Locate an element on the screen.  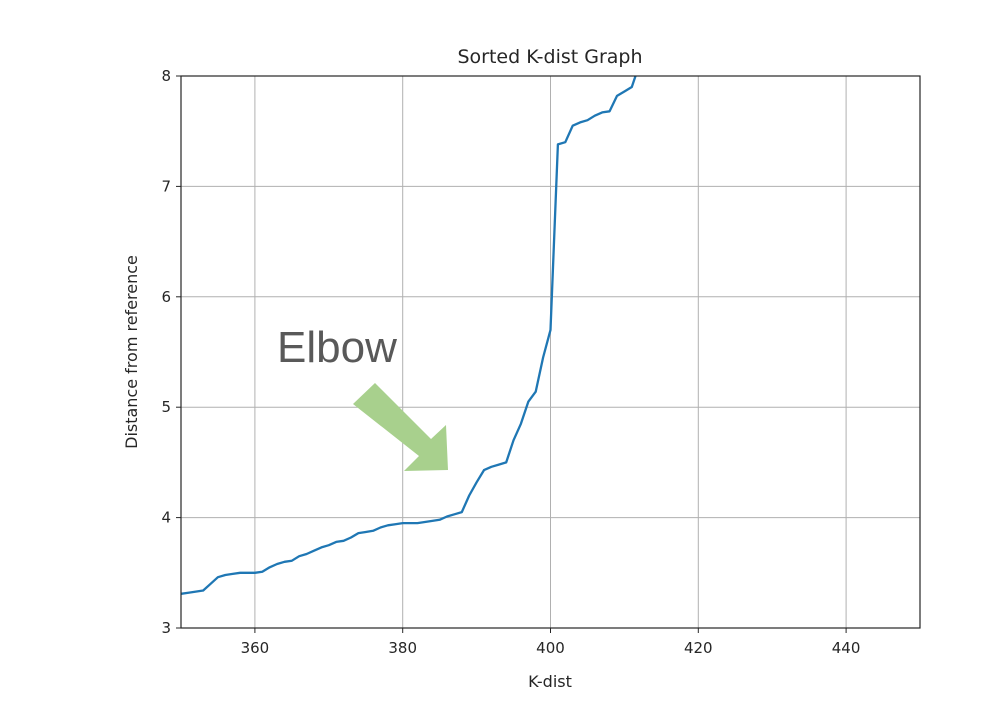
y-tick-label: 3 is located at coordinates (166, 628).